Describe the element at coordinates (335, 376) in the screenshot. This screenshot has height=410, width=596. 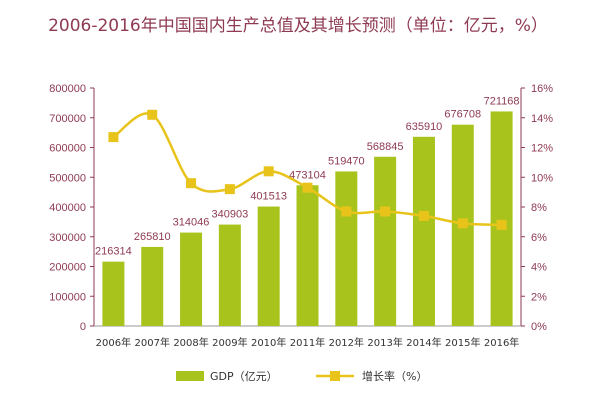
I see `legend-line-marker` at that location.